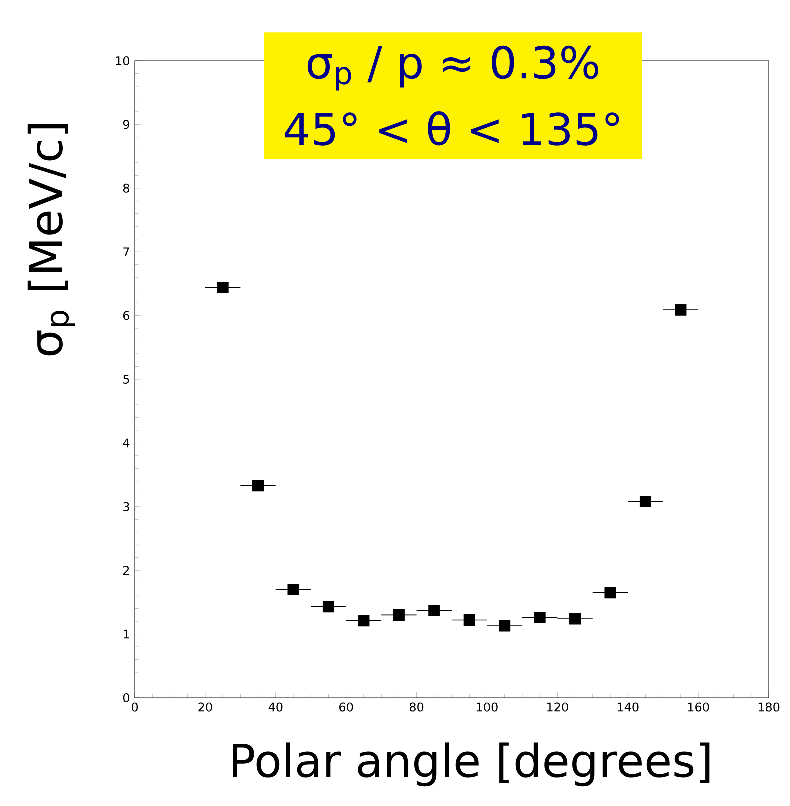 The image size is (790, 806). Describe the element at coordinates (126, 315) in the screenshot. I see `y-tick-label: 6` at that location.